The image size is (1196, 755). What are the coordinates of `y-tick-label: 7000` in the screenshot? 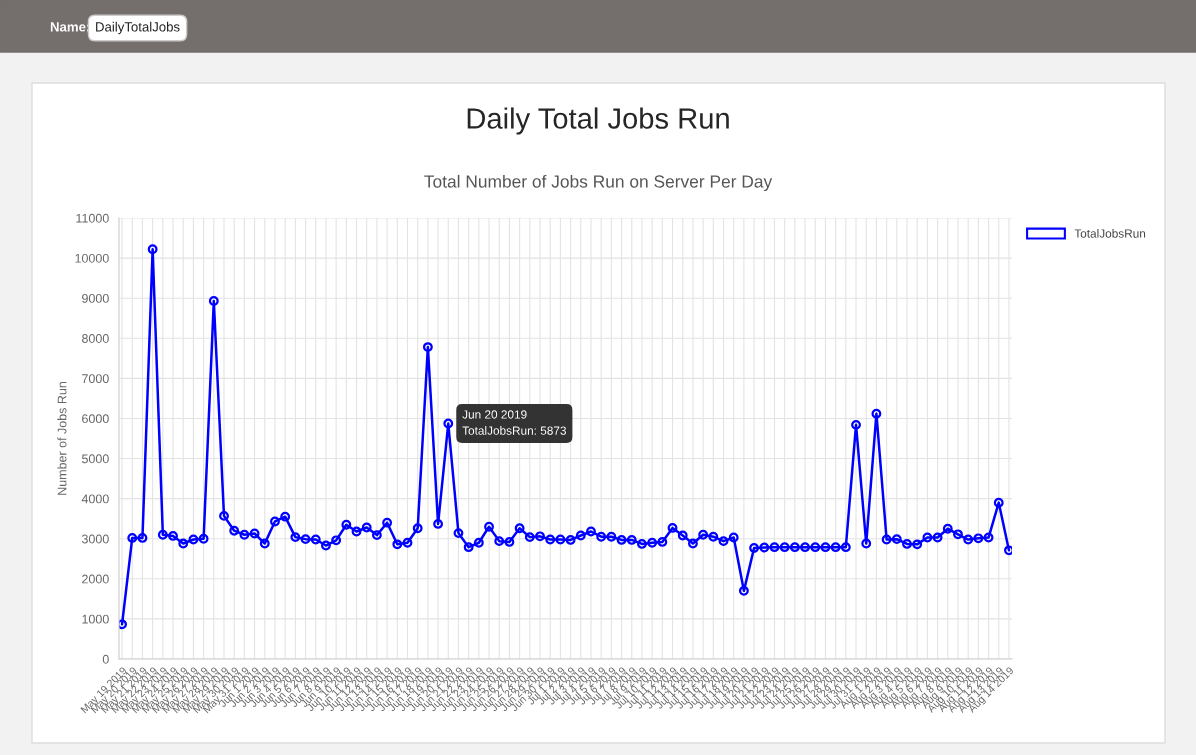 It's located at (95, 379).